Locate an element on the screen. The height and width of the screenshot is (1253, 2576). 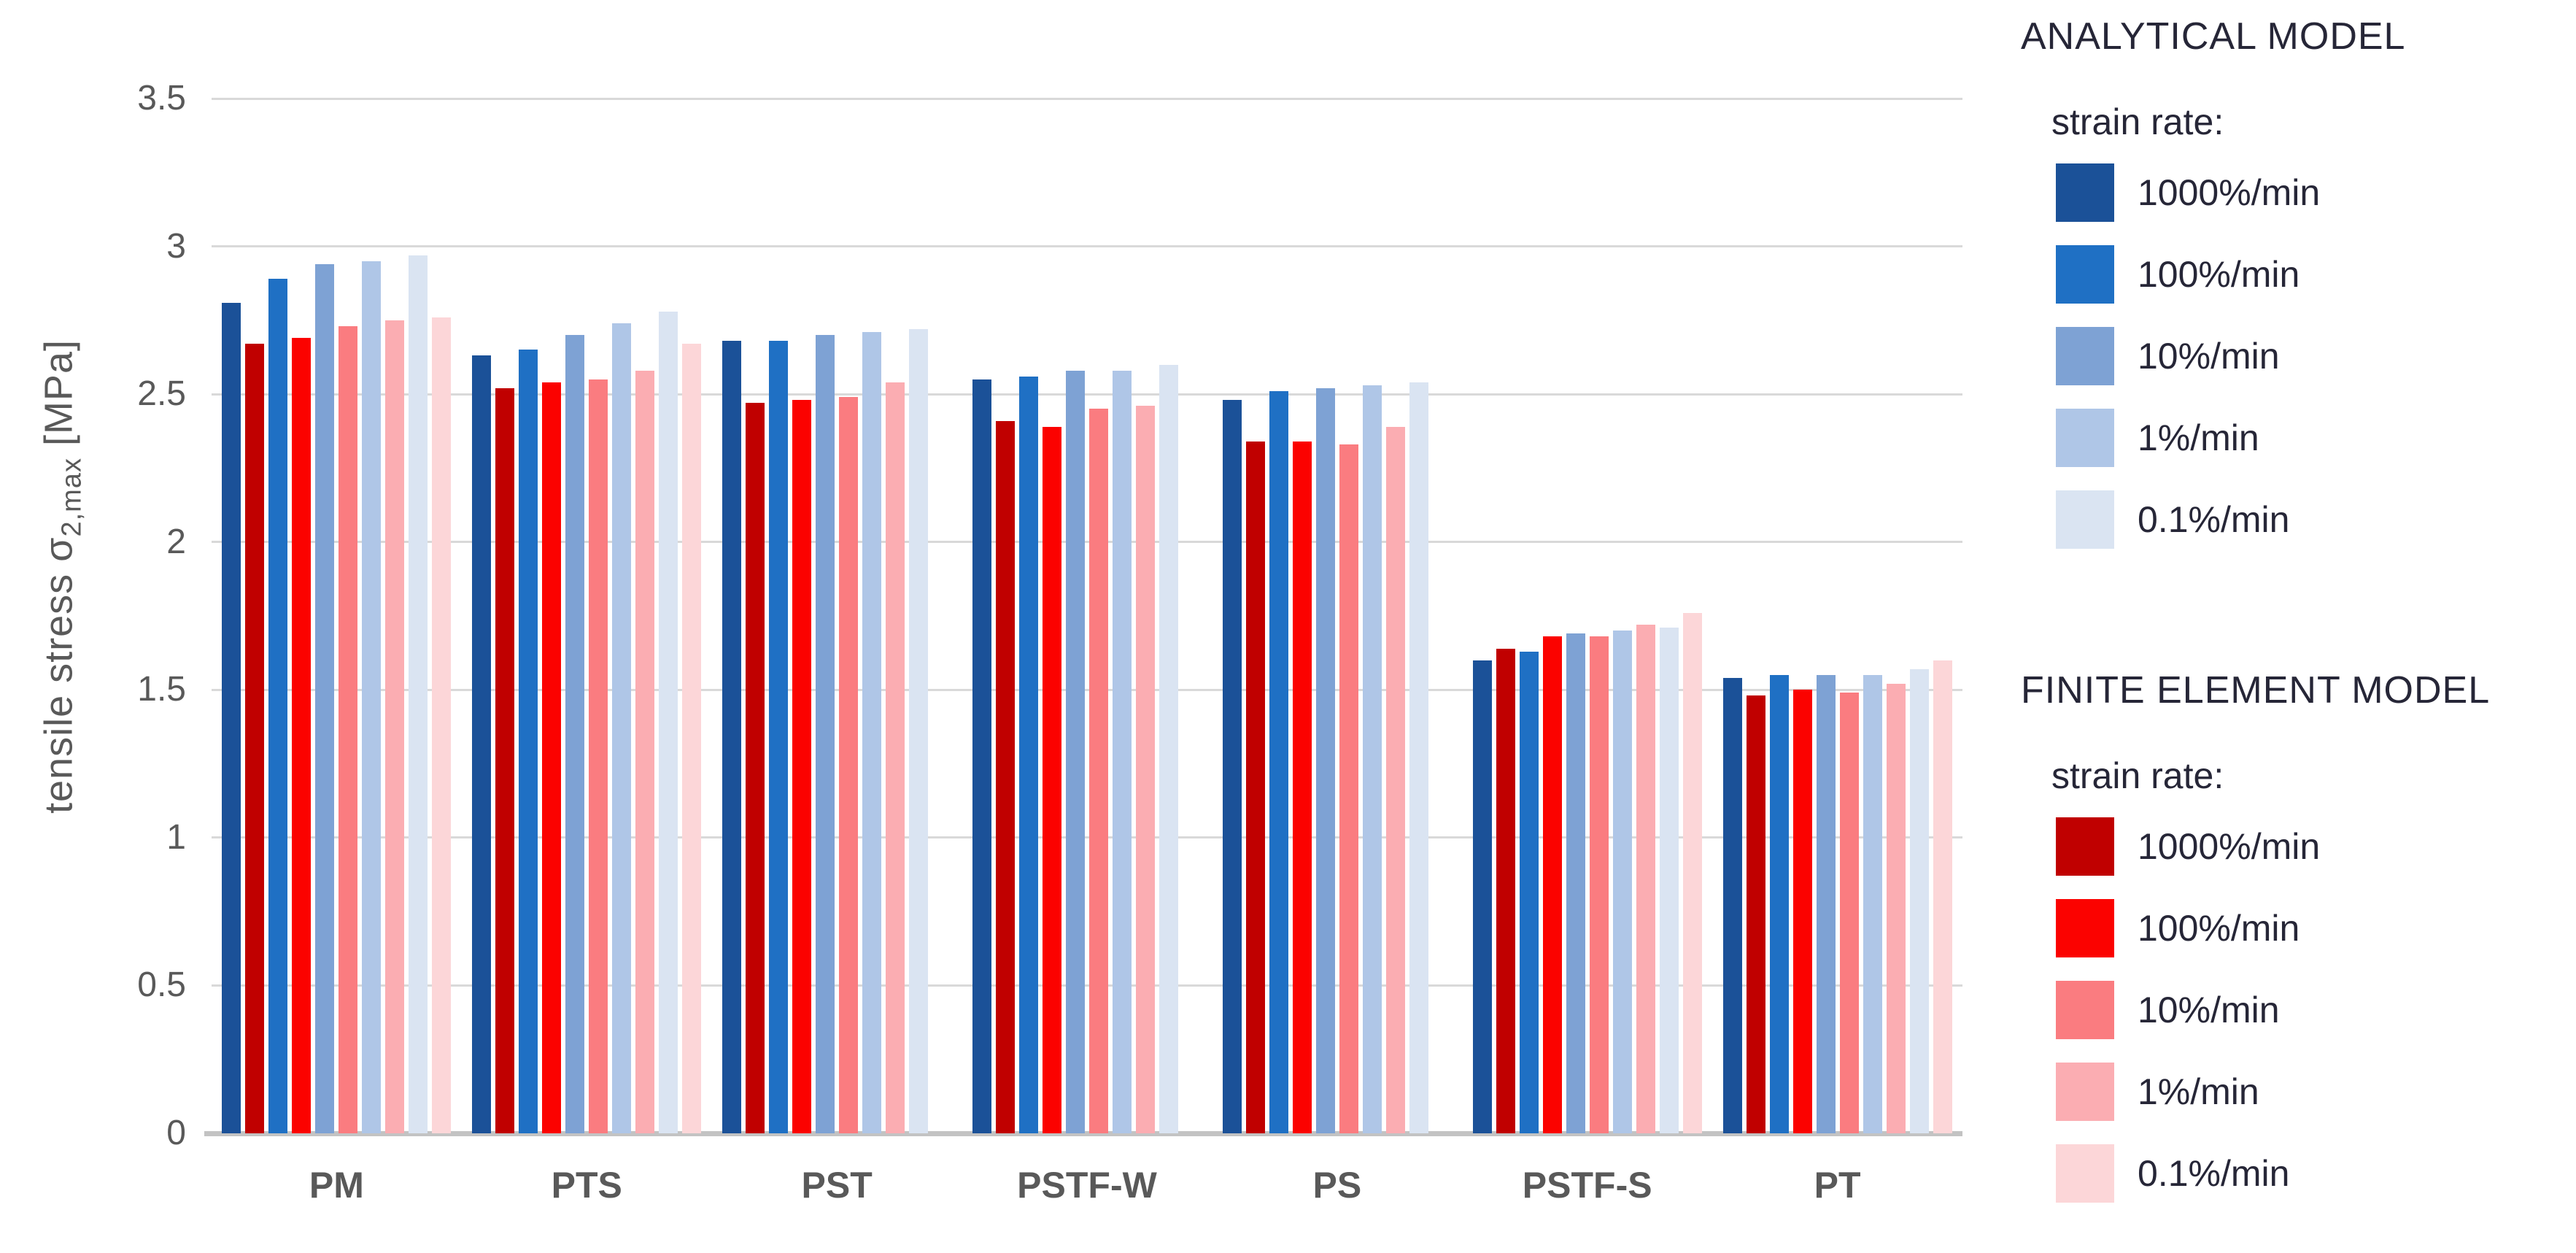
bar-PSTF-W-finite_element-100%/min is located at coordinates (1051, 779).